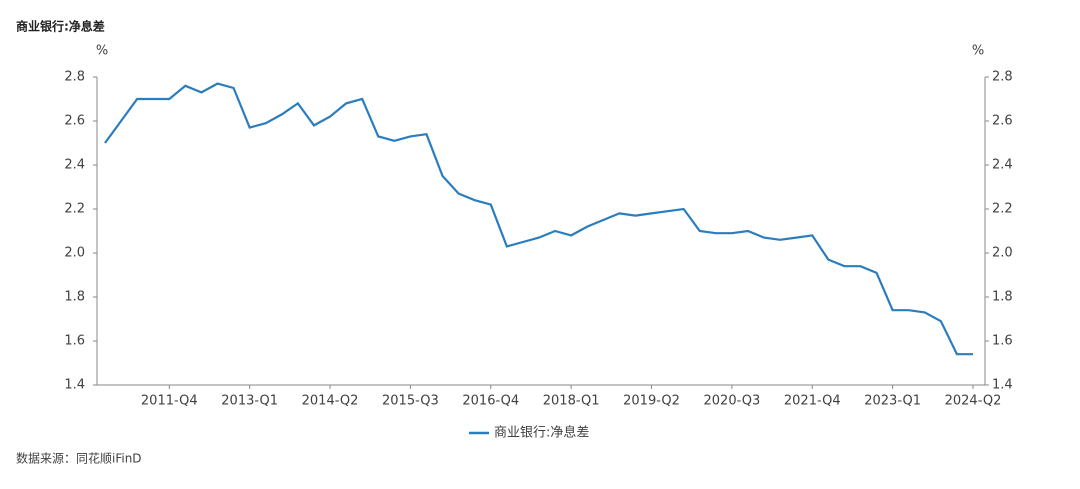 This screenshot has height=489, width=1080. Describe the element at coordinates (1002, 341) in the screenshot. I see `y2-tick-label: 1.6` at that location.